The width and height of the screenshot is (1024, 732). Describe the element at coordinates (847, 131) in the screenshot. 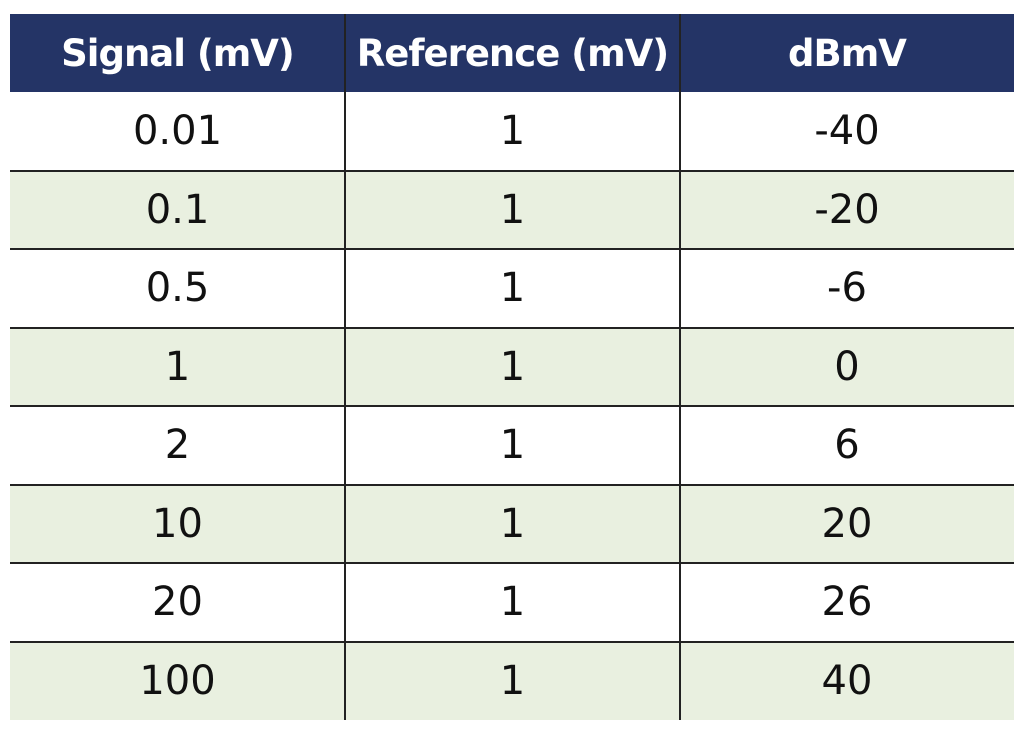

I see `table-cell: -40` at that location.